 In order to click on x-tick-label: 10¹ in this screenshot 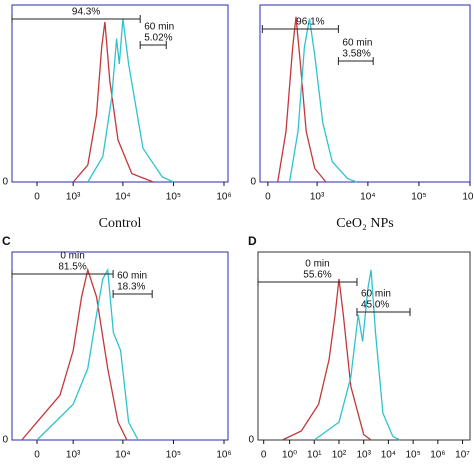, I will do `click(314, 455)`.